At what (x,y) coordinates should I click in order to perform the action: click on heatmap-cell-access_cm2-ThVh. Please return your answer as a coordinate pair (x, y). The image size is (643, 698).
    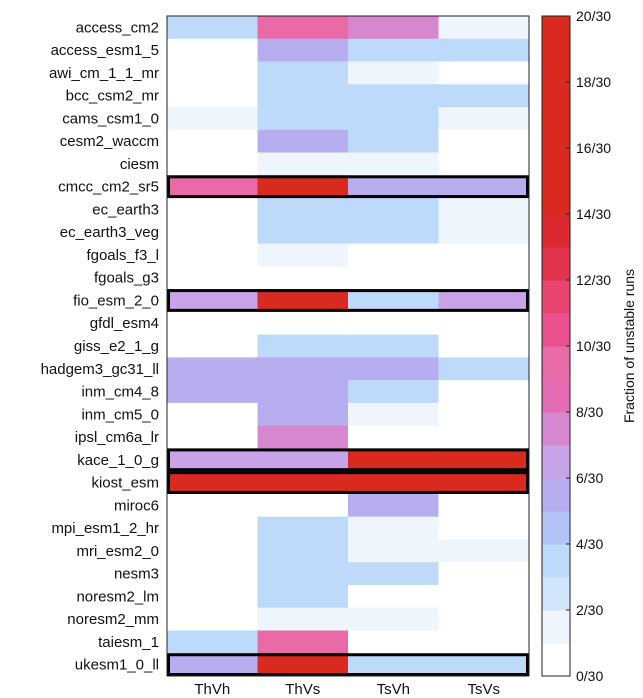
    Looking at the image, I should click on (212, 28).